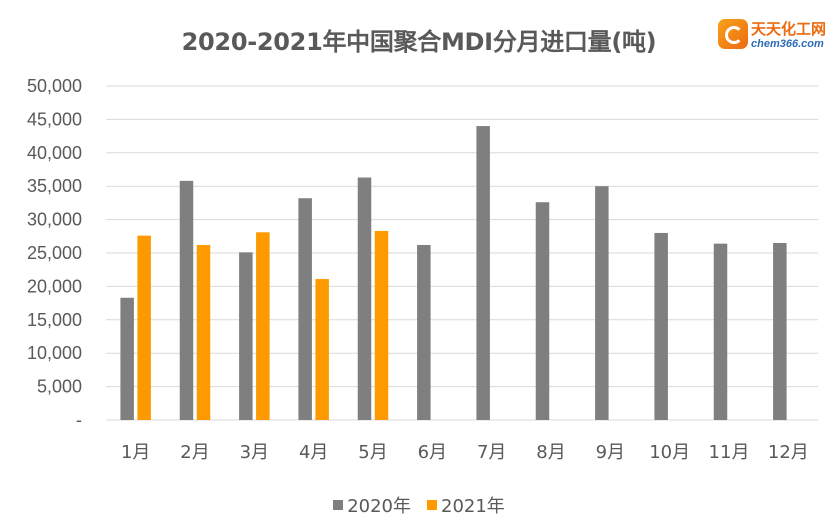  I want to click on x-tick-label: 10月, so click(669, 452).